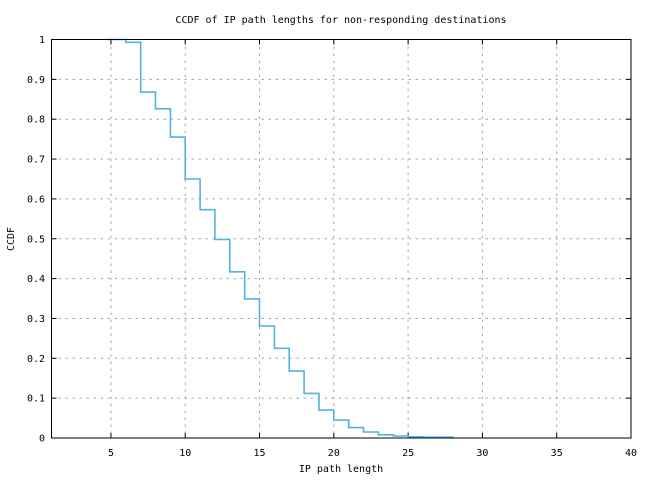 This screenshot has height=480, width=650. Describe the element at coordinates (185, 453) in the screenshot. I see `x-tick-label: 10` at that location.